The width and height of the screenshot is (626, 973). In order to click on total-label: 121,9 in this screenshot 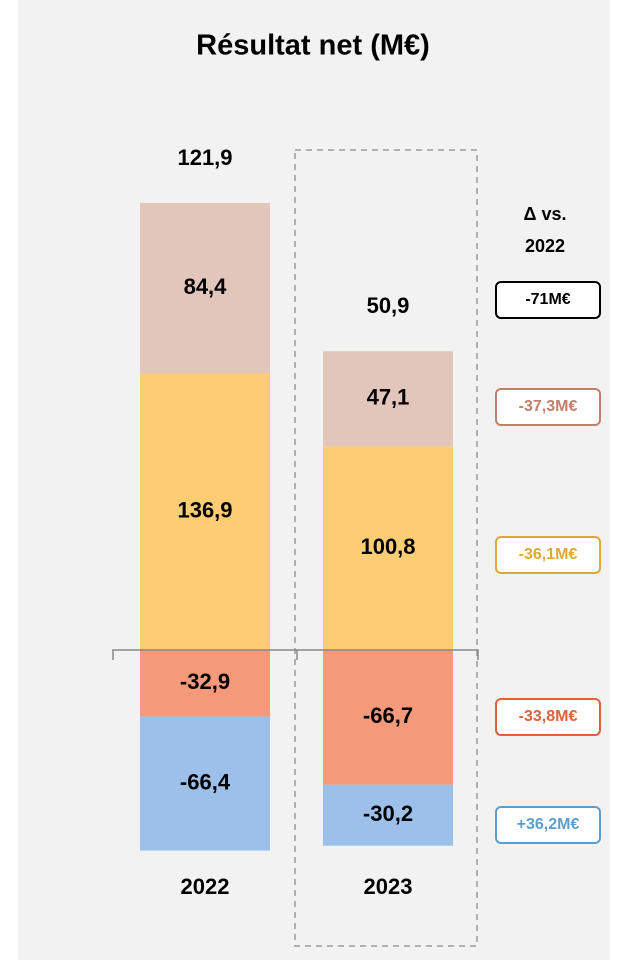, I will do `click(204, 157)`.